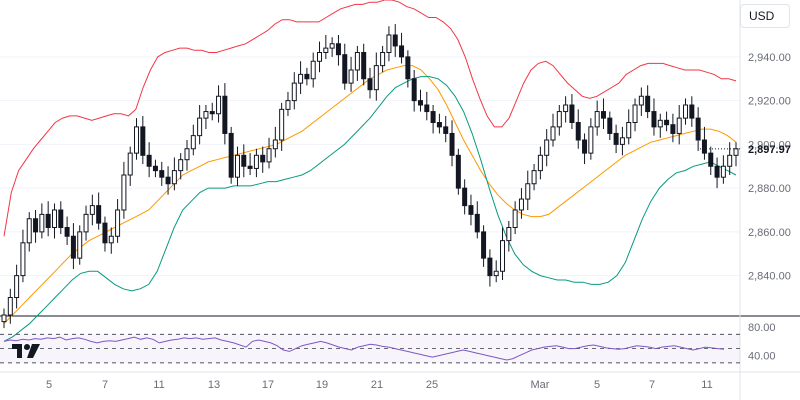 The image size is (800, 400). What do you see at coordinates (769, 150) in the screenshot?
I see `last-price-label: 2,897.97` at bounding box center [769, 150].